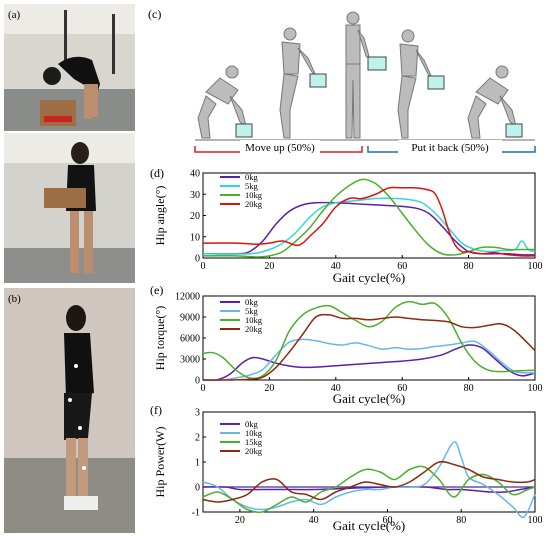  I want to click on photo-lifting-upright, so click(69, 208).